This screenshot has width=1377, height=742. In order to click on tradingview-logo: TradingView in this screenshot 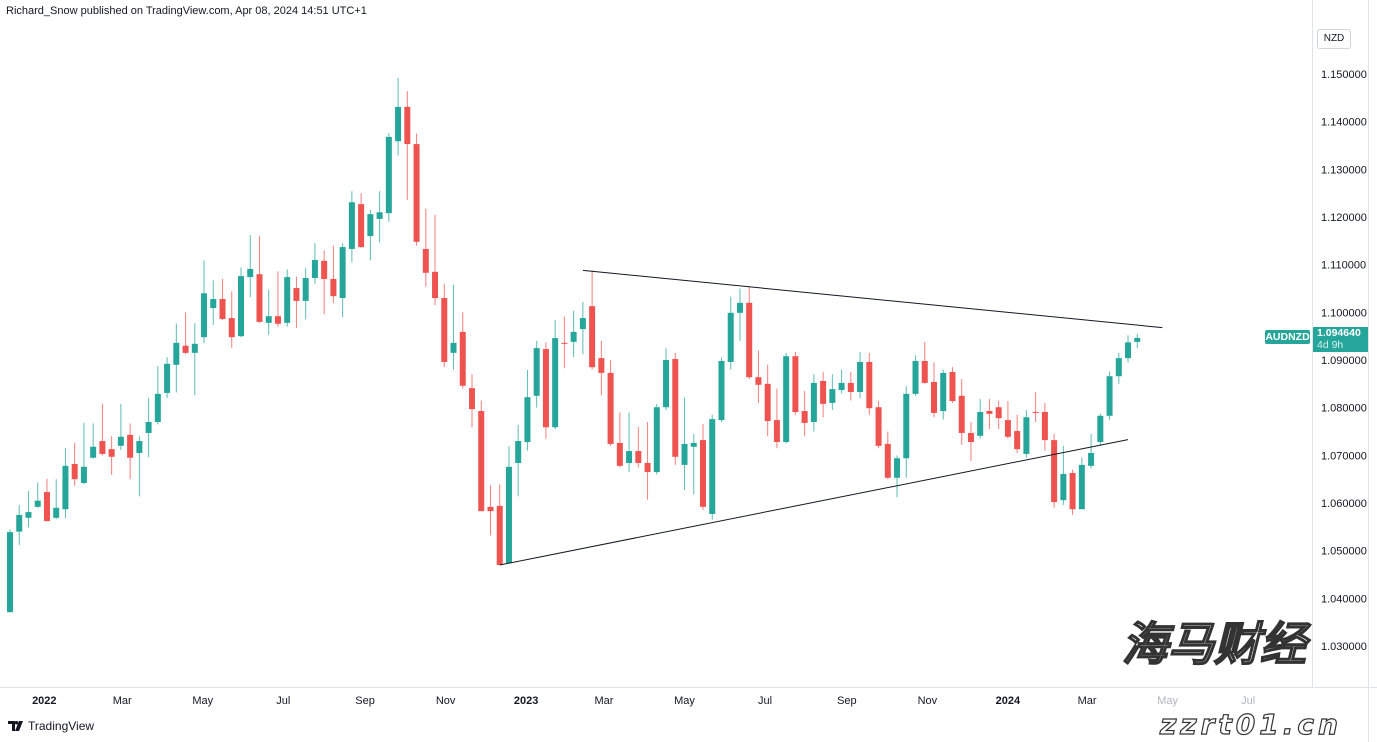, I will do `click(51, 726)`.